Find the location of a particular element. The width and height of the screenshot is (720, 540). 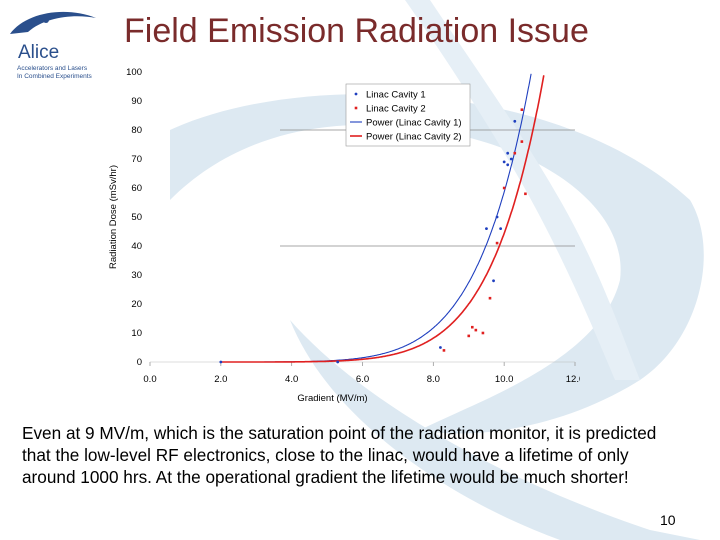

y-tick-label: 100 is located at coordinates (134, 72).